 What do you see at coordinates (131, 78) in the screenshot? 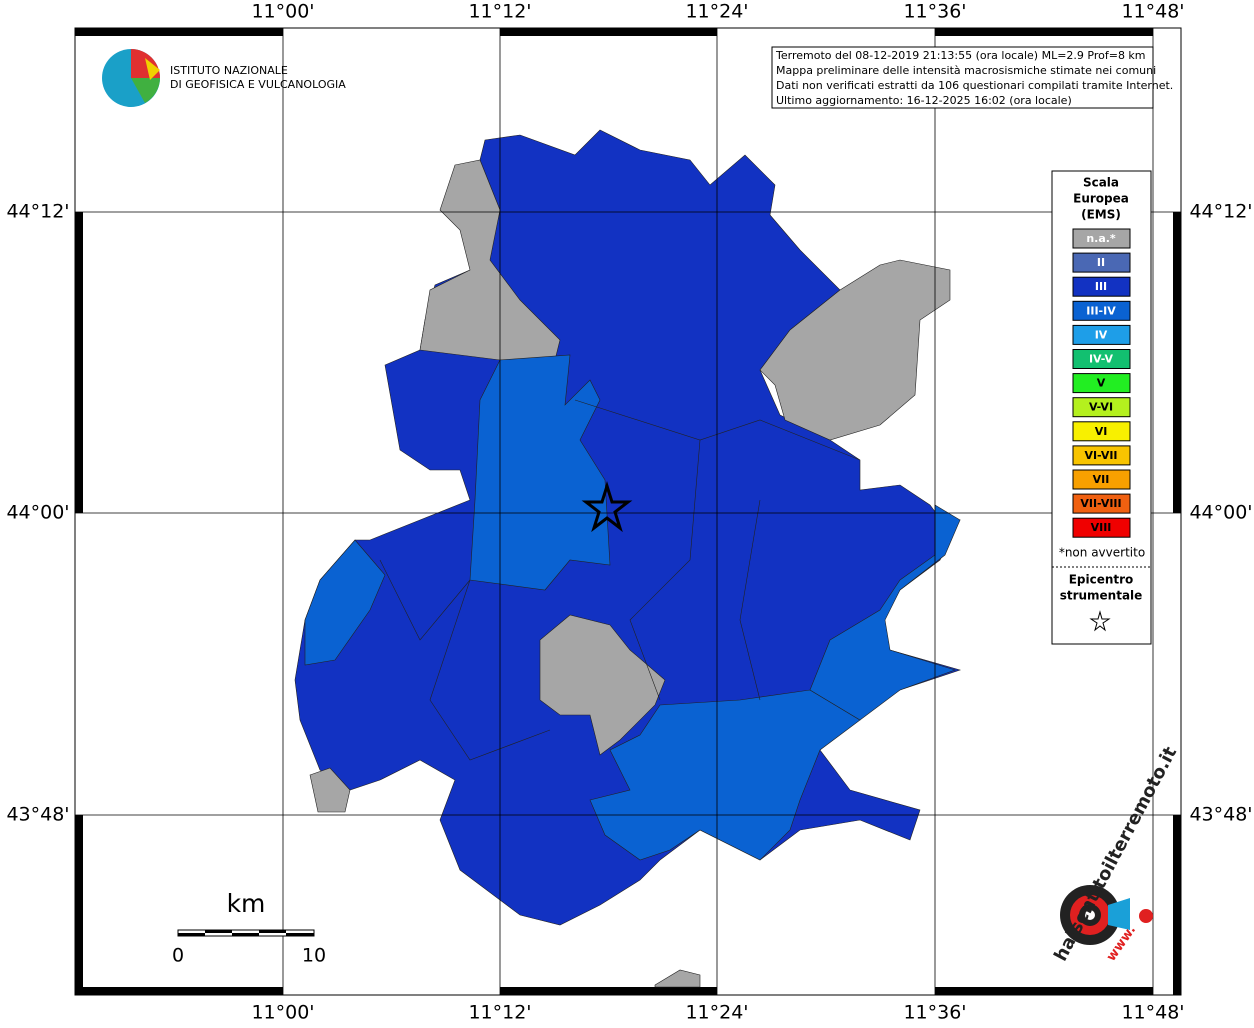
I see `ingv-logo` at bounding box center [131, 78].